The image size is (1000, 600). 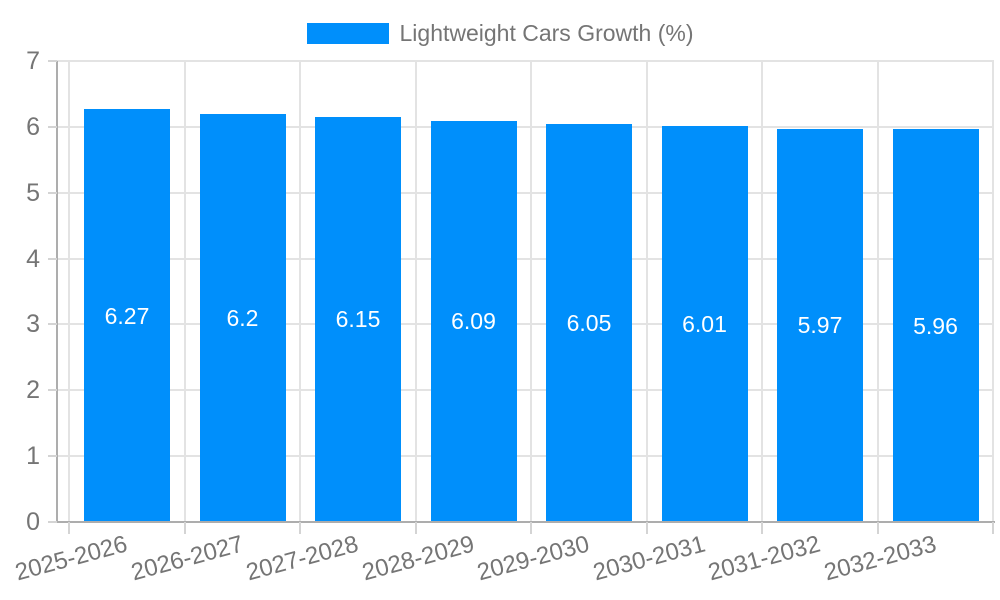 I want to click on bar-value-label: 6.05, so click(x=589, y=322).